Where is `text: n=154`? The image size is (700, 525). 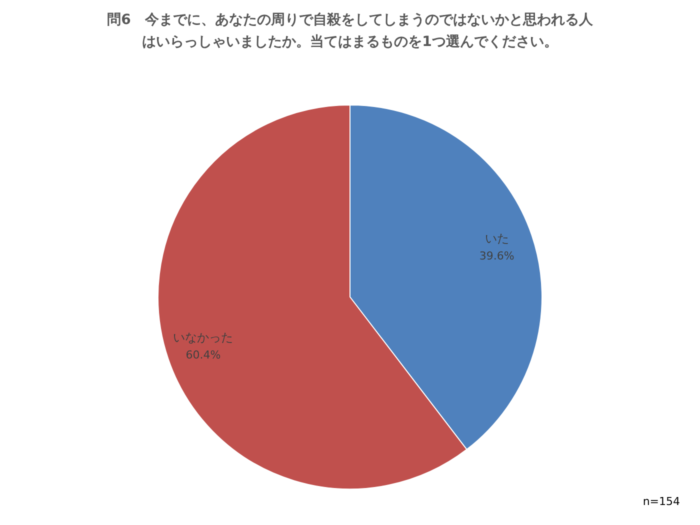 text: n=154 is located at coordinates (661, 501).